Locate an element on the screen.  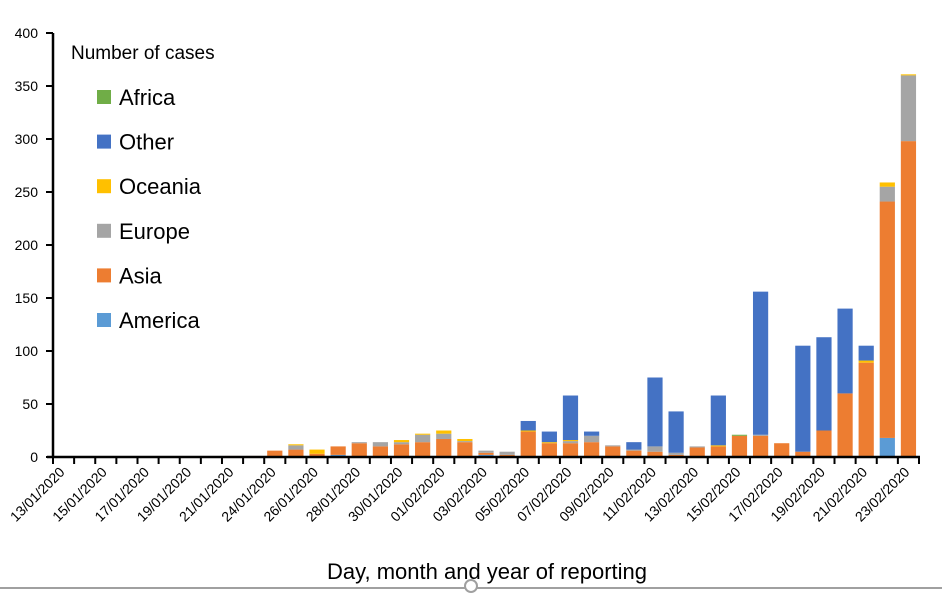
y-tick-label: 350 is located at coordinates (27, 86).